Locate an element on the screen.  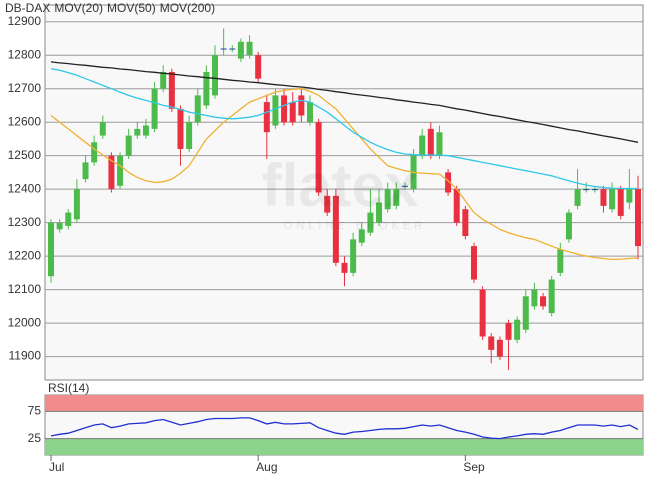
y-tick-label: 12700 is located at coordinates (25, 88).